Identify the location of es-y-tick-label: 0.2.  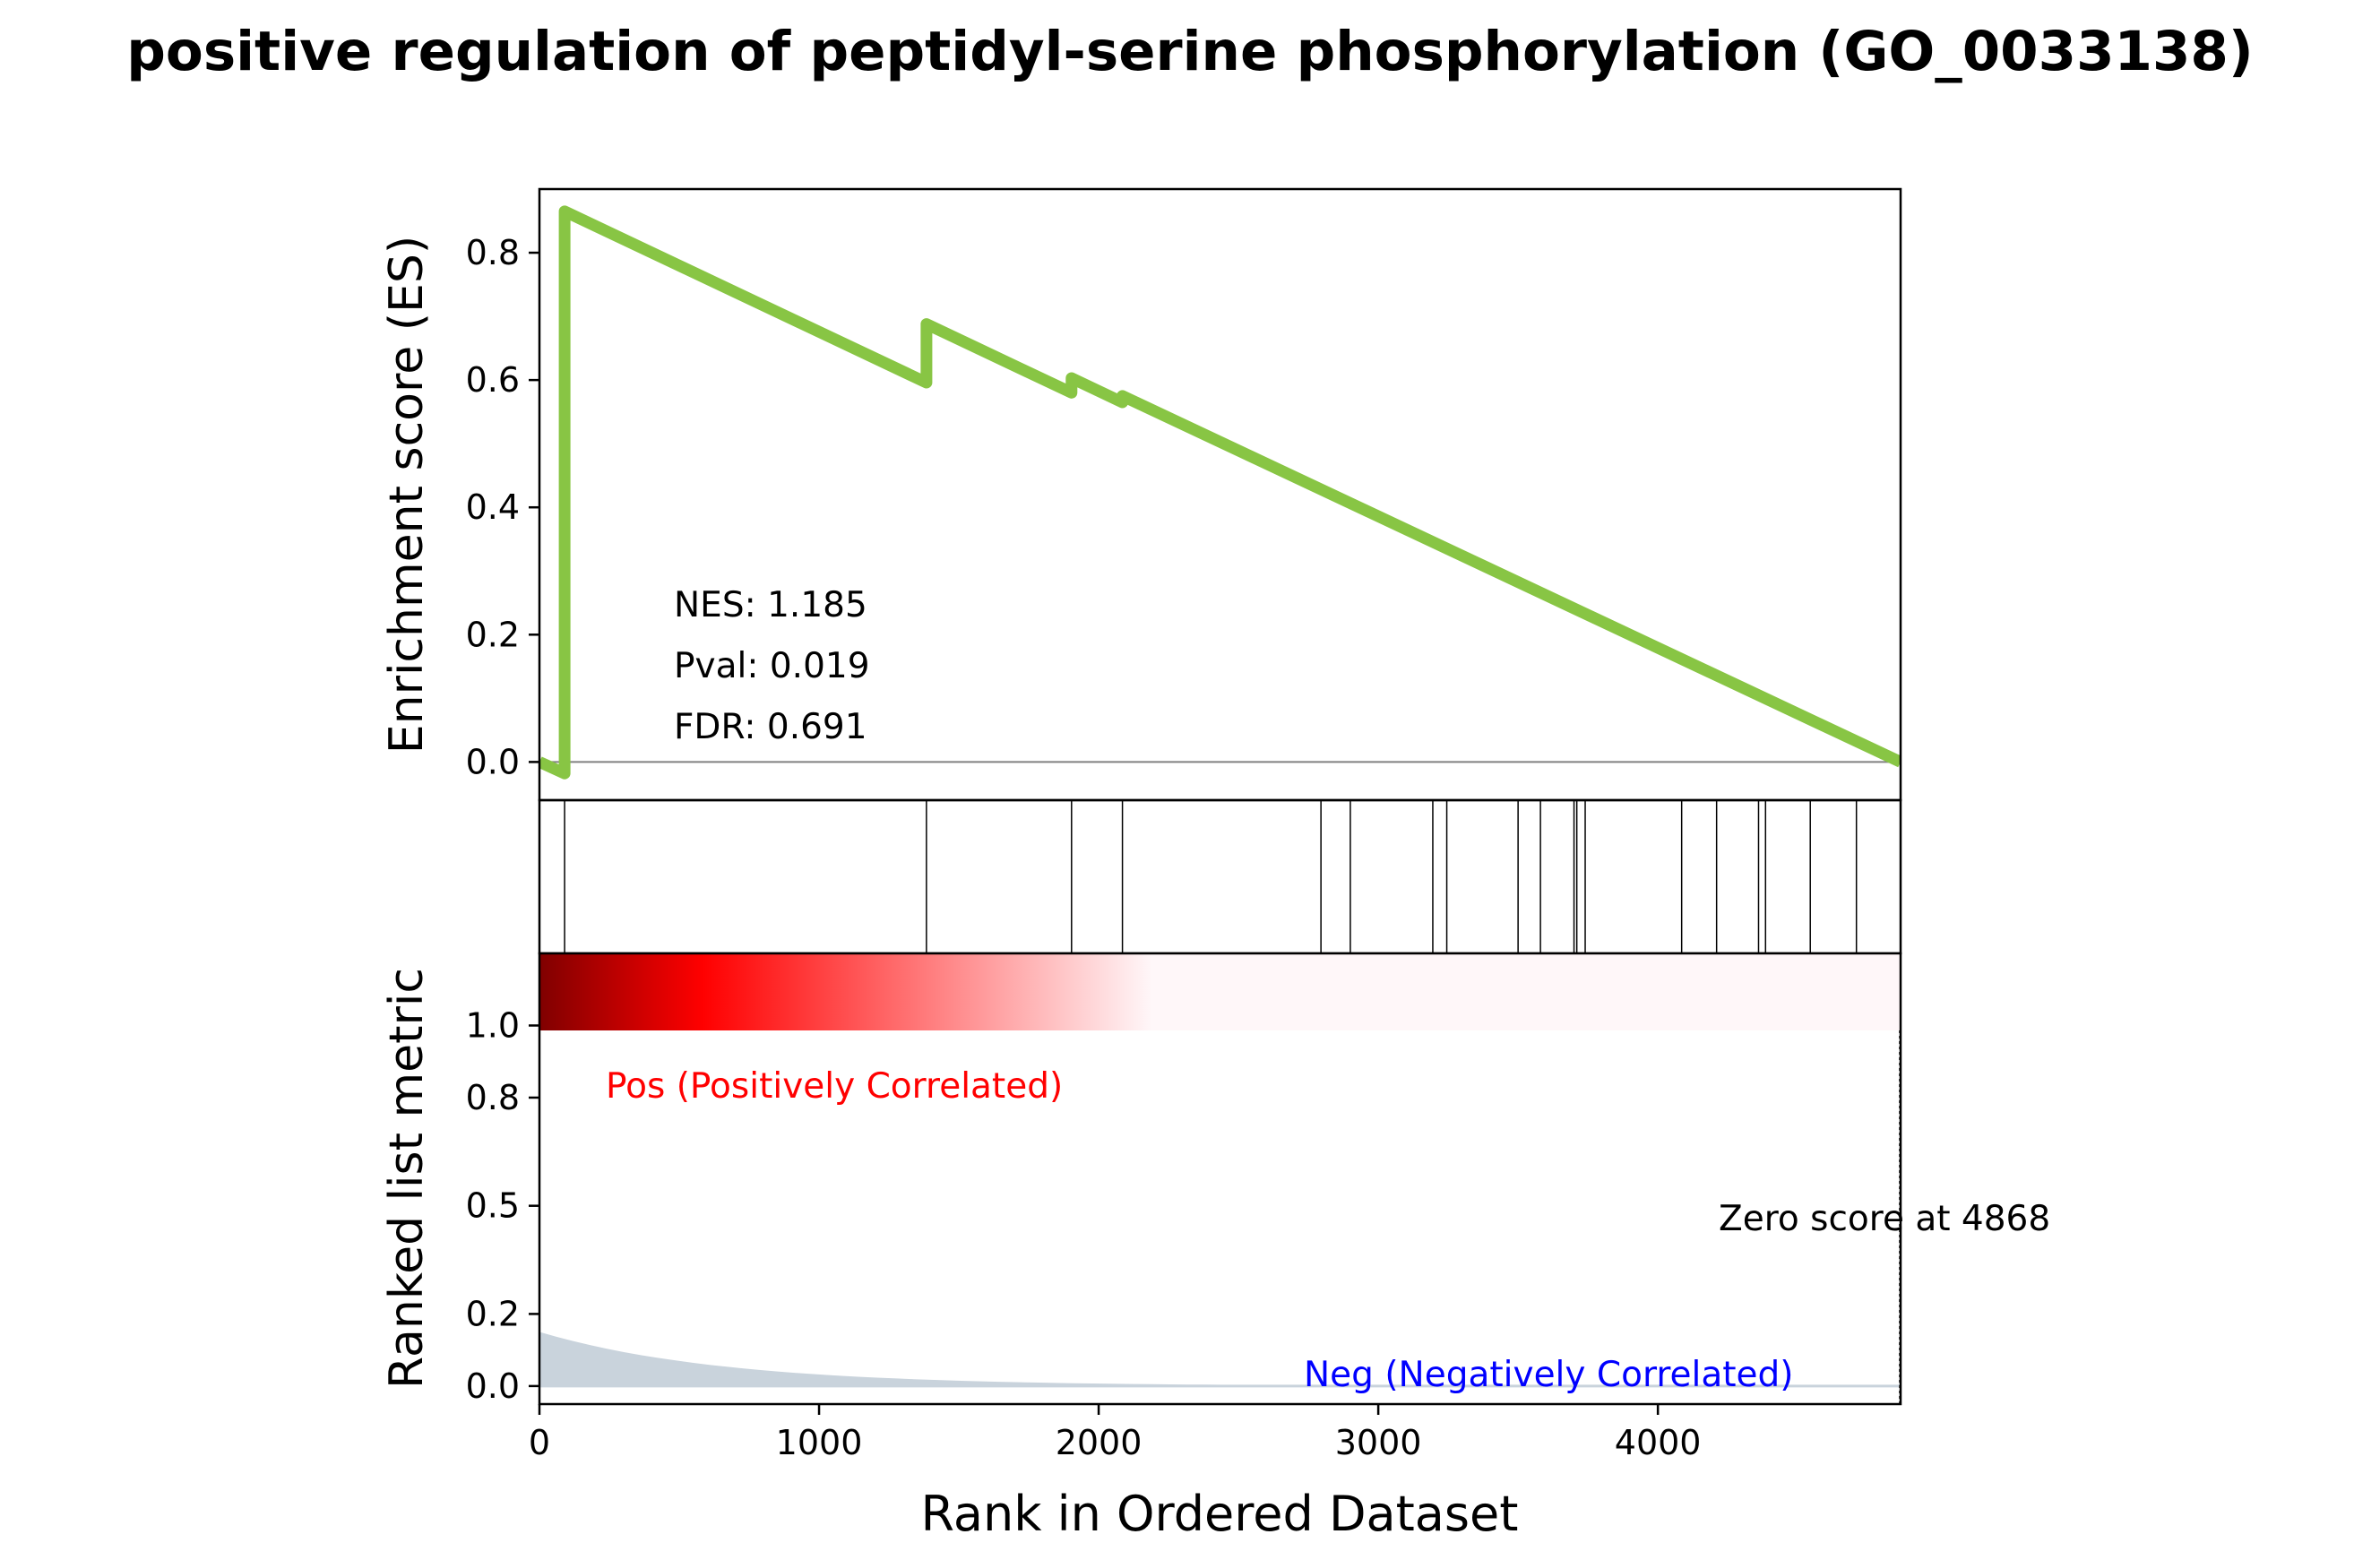
(493, 634).